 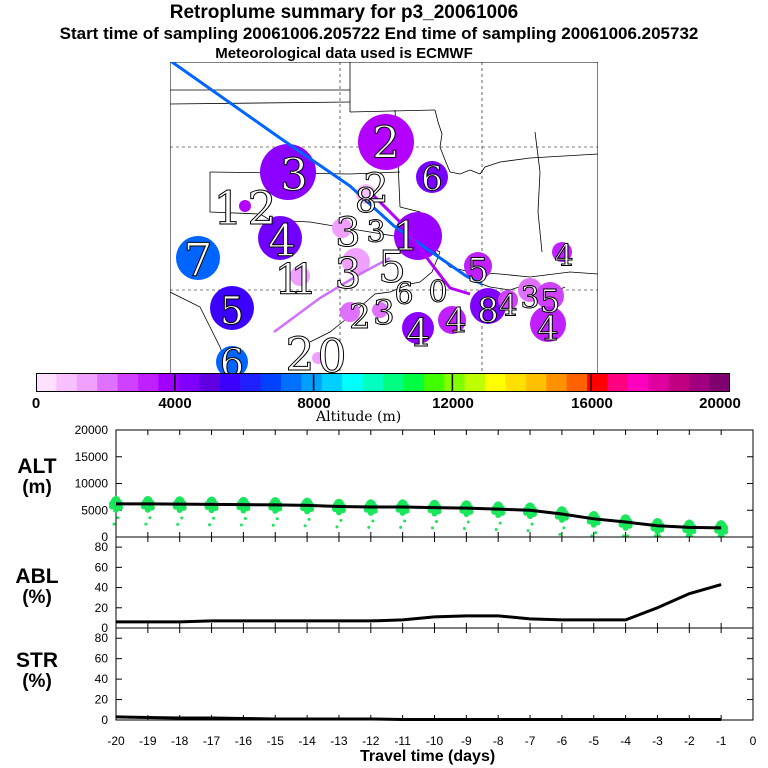 What do you see at coordinates (371, 741) in the screenshot?
I see `x-tick-label: -12` at bounding box center [371, 741].